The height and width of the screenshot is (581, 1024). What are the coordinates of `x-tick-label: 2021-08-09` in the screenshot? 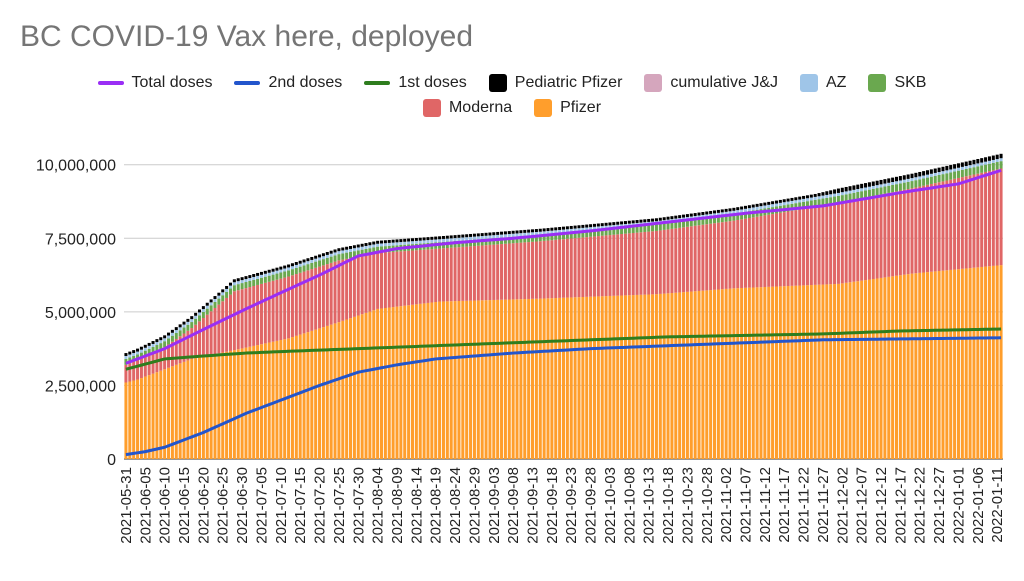 It's located at (397, 505).